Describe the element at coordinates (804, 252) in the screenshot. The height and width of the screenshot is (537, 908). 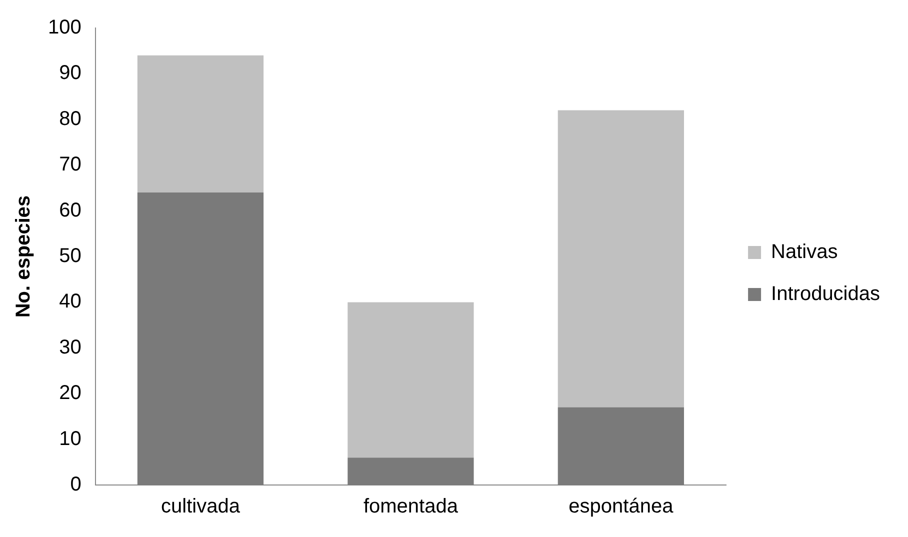
I see `legend-label: Nativas` at that location.